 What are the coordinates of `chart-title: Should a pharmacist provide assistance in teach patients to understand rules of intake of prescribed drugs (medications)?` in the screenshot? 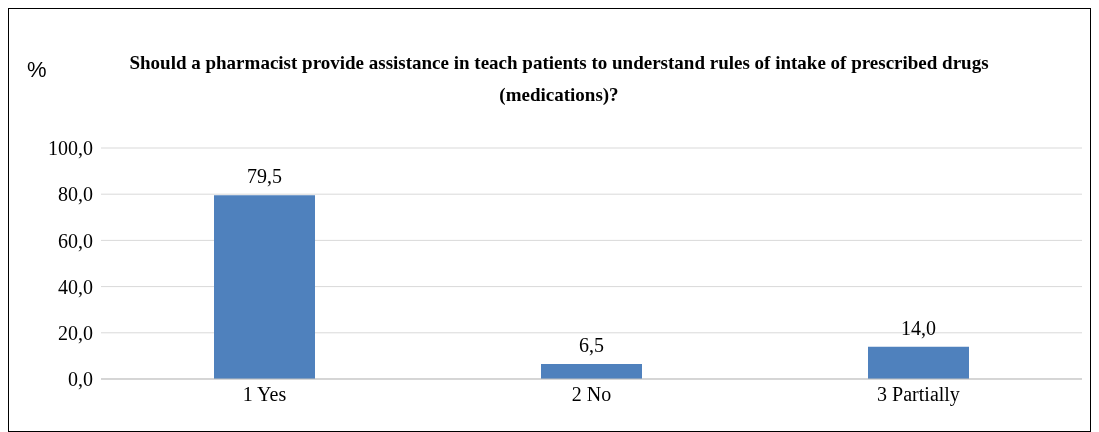 It's located at (559, 79).